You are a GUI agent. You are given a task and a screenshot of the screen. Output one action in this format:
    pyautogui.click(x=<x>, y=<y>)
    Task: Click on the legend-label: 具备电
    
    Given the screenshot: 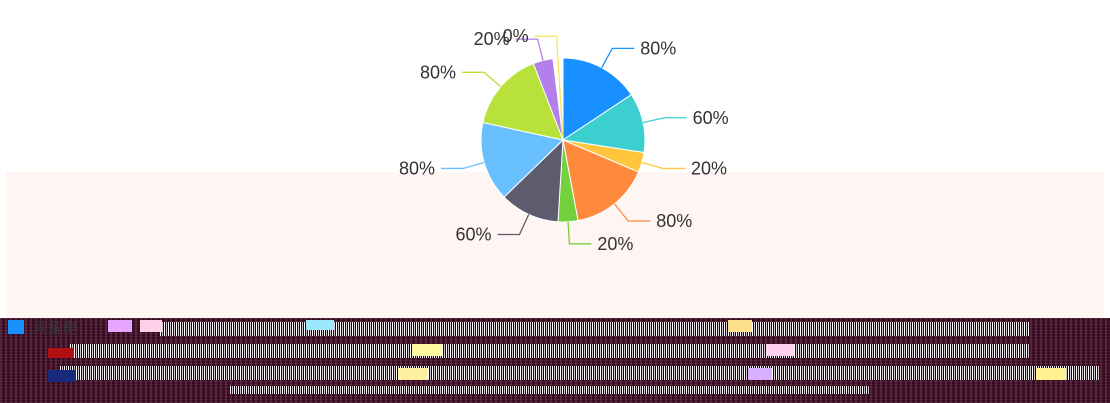 What is the action you would take?
    pyautogui.click(x=54, y=327)
    